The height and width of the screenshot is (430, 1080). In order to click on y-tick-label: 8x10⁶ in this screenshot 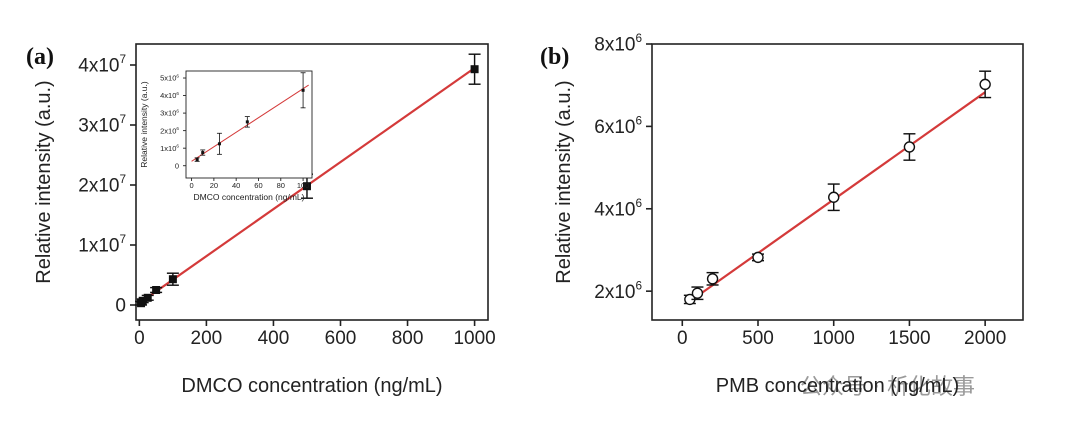, I will do `click(618, 44)`.